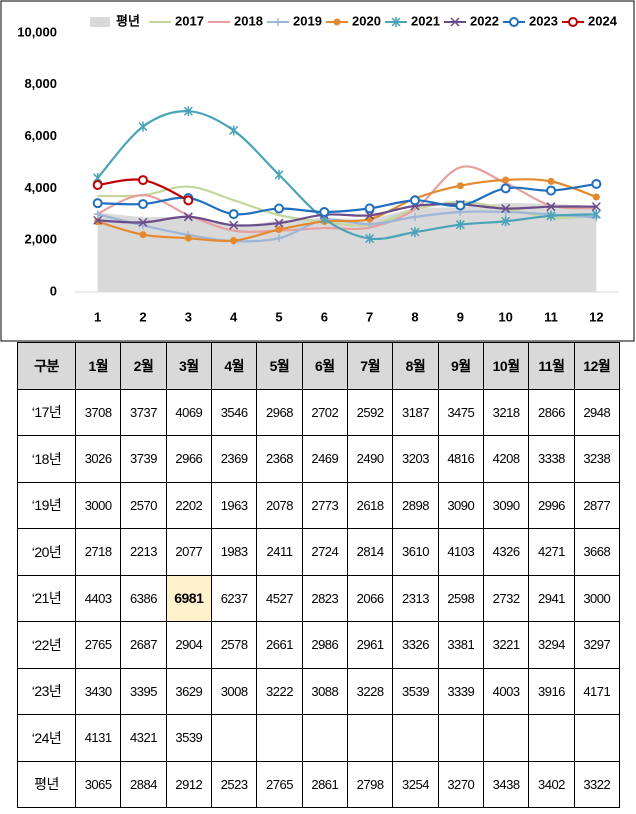  Describe the element at coordinates (143, 738) in the screenshot. I see `cell: 4321` at that location.